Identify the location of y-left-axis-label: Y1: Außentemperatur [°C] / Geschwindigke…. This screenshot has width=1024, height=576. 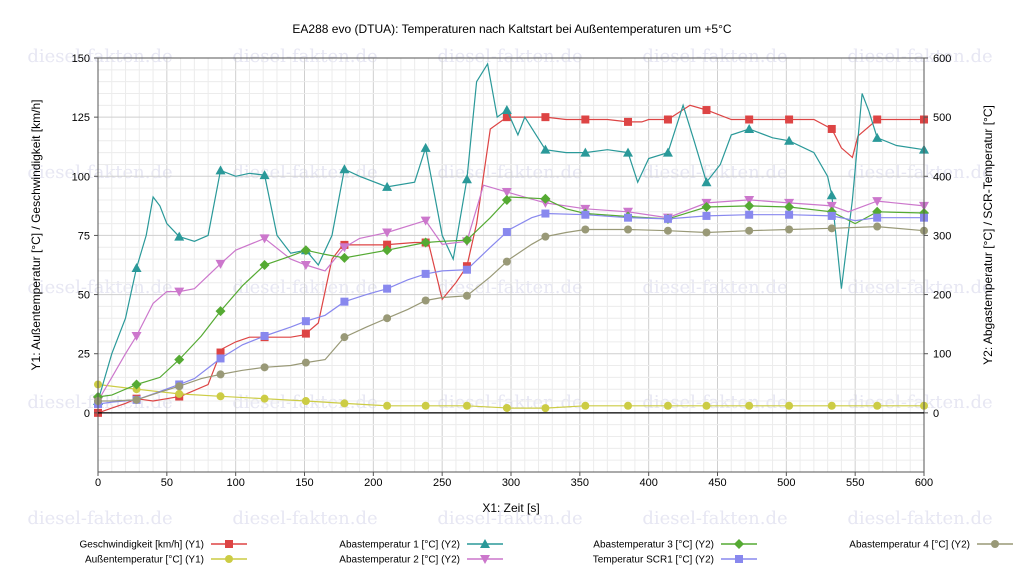
(36, 235).